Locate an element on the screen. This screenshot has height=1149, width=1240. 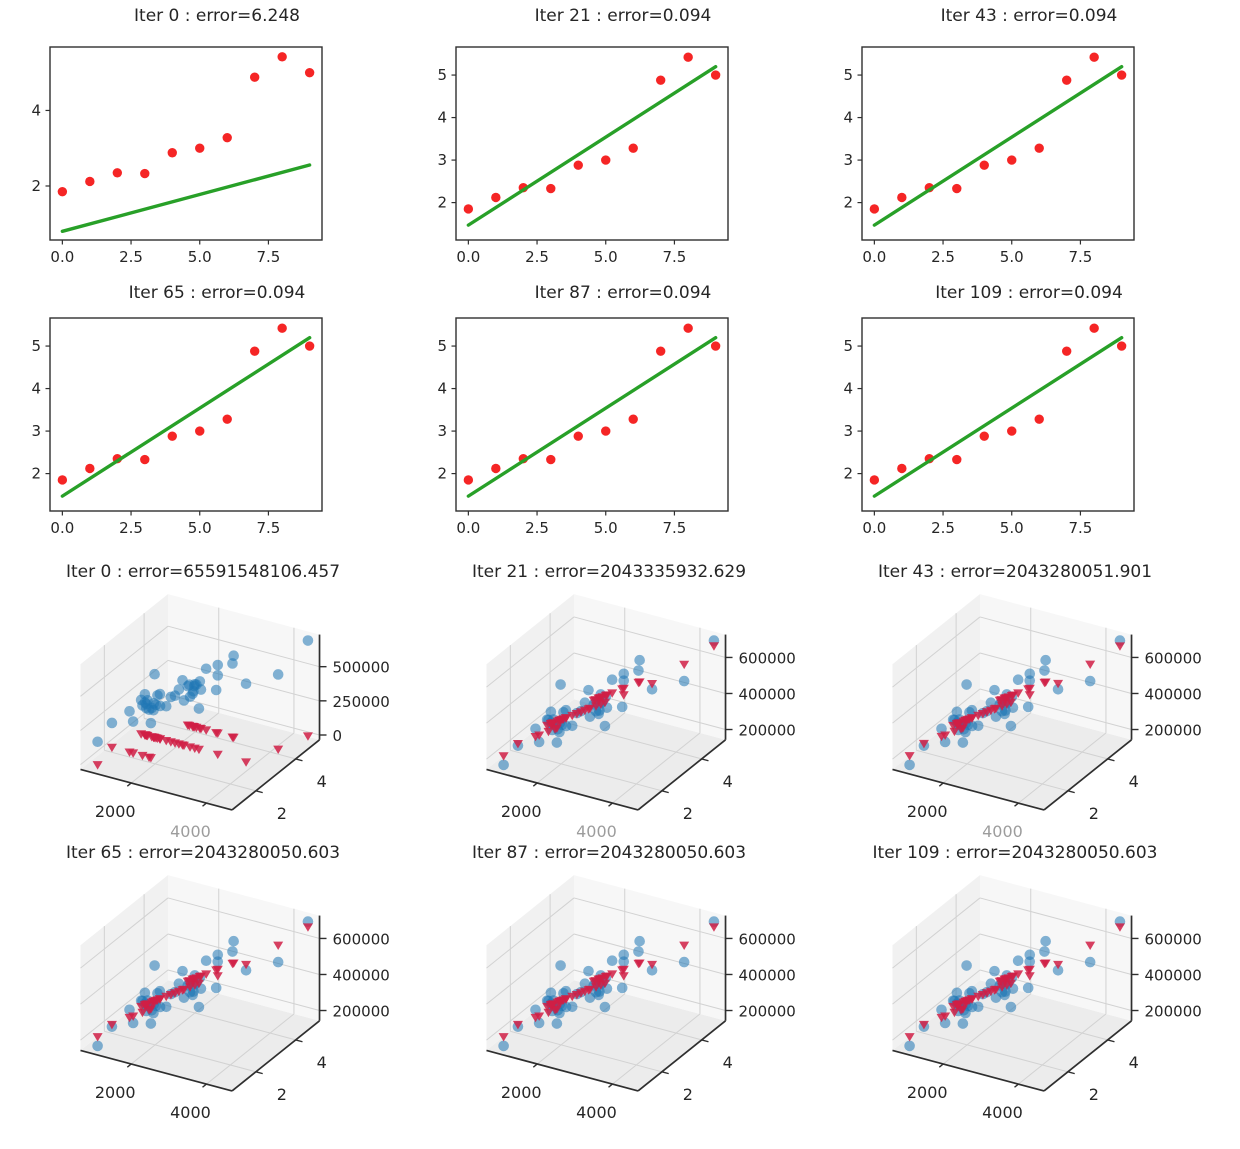
subplot-3d-title-2: Iter 43 : error=2043280051.901 is located at coordinates (1015, 572).